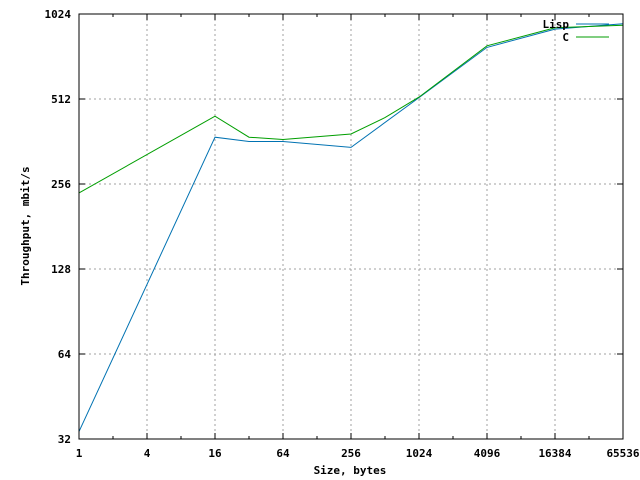 This screenshot has width=640, height=480. What do you see at coordinates (556, 24) in the screenshot?
I see `legend-label: Lisp` at bounding box center [556, 24].